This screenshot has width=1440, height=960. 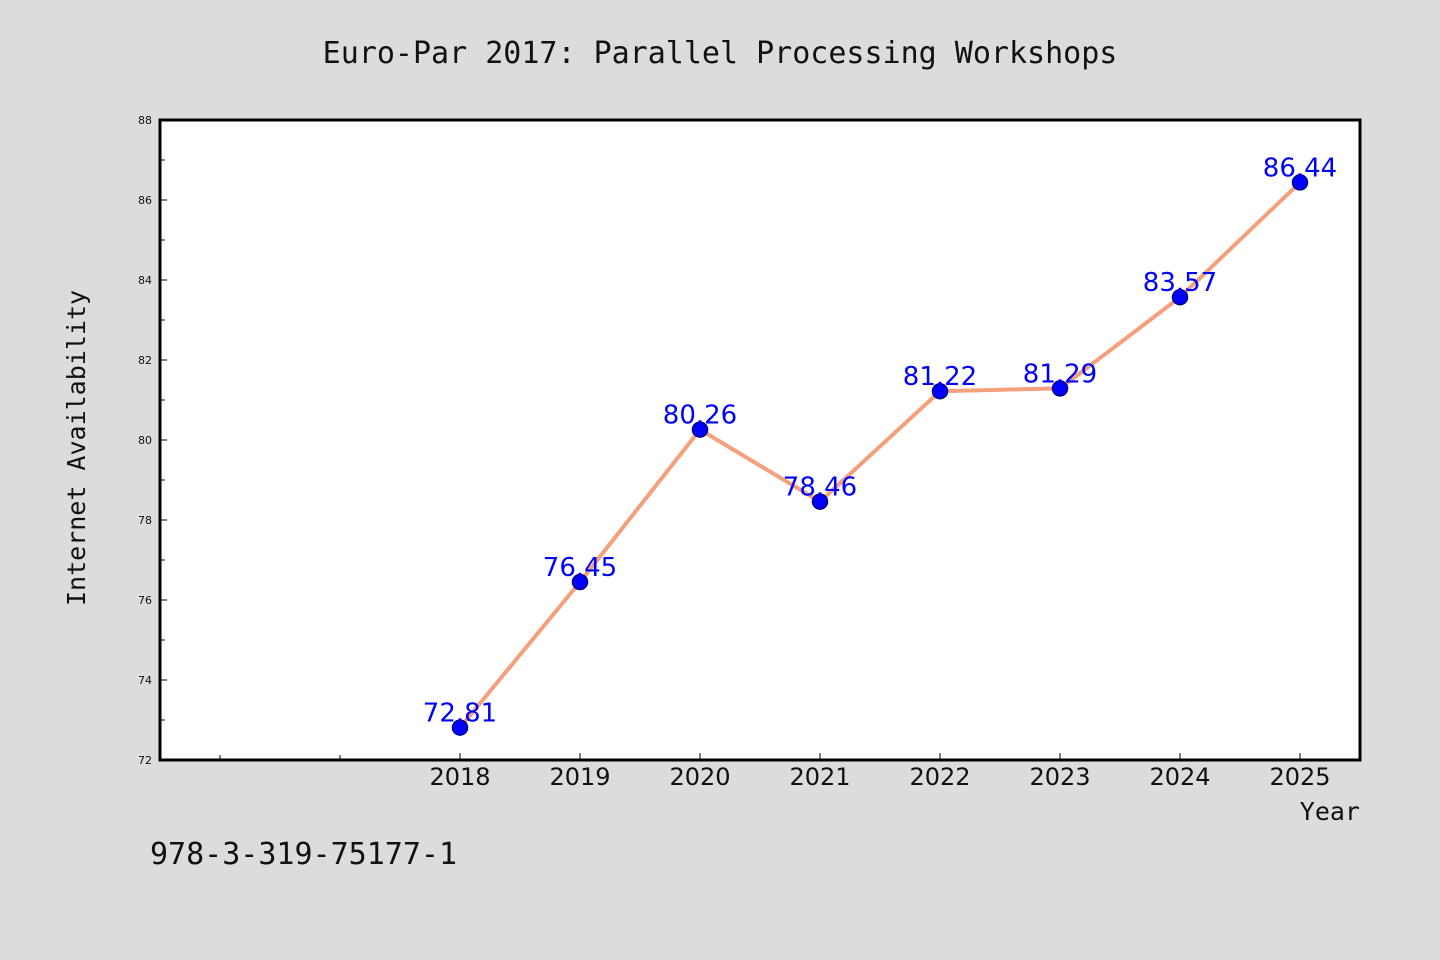 What do you see at coordinates (145, 600) in the screenshot?
I see `y-tick-label: 76` at bounding box center [145, 600].